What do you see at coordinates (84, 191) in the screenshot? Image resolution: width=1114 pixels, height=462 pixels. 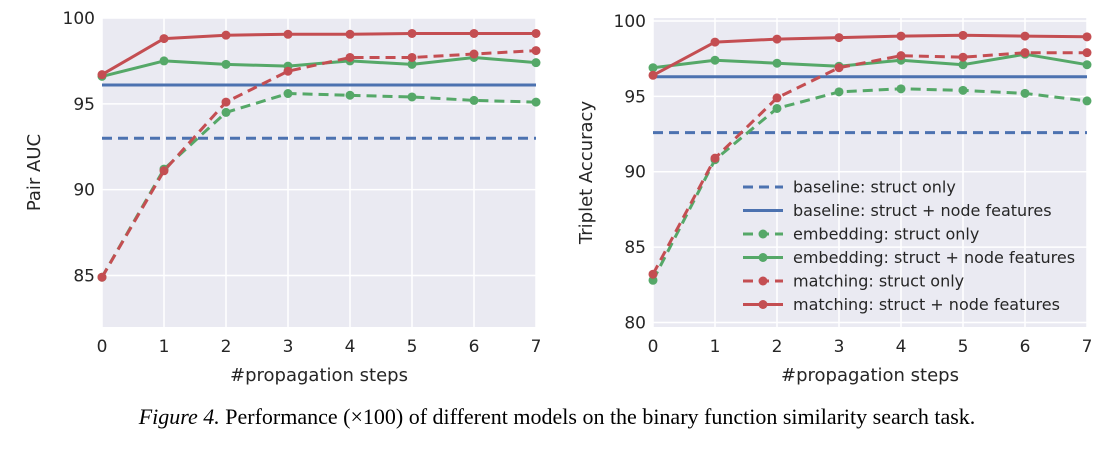 I see `chart1-y-tick-label: 90` at bounding box center [84, 191].